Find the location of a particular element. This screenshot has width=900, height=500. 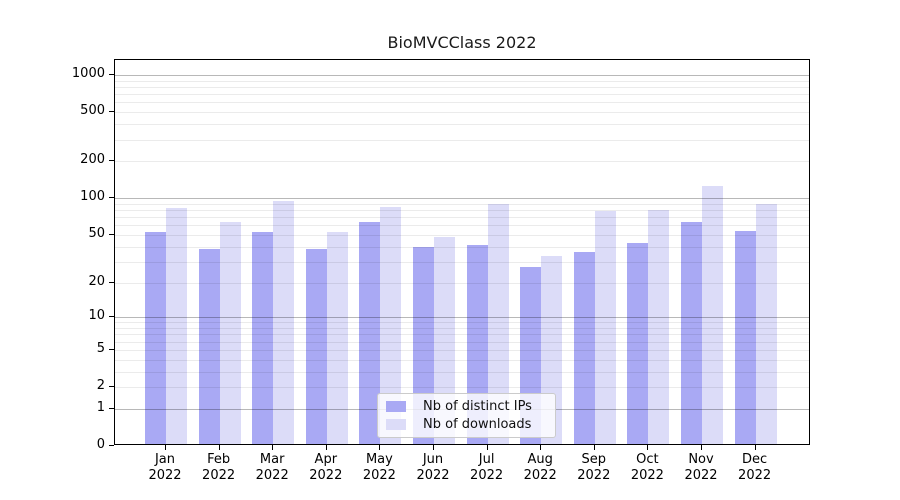

x-tick-label: May 2022 is located at coordinates (379, 468).